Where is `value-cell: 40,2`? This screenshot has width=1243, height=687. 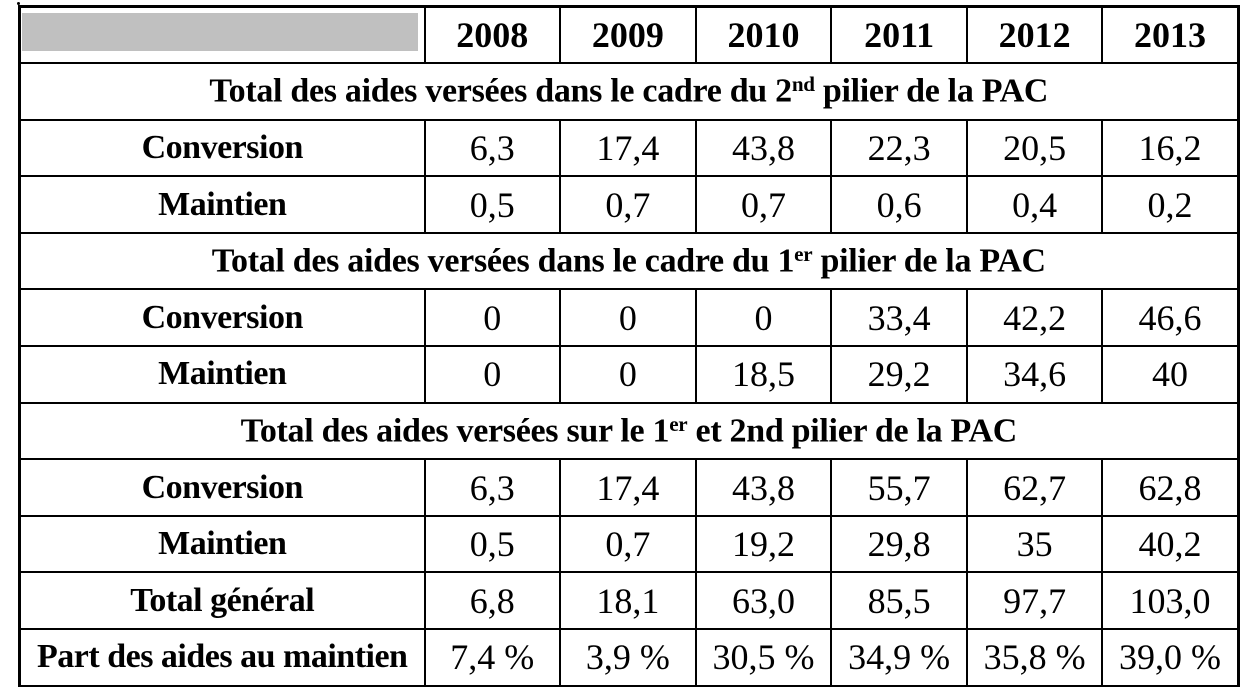 value-cell: 40,2 is located at coordinates (1170, 544).